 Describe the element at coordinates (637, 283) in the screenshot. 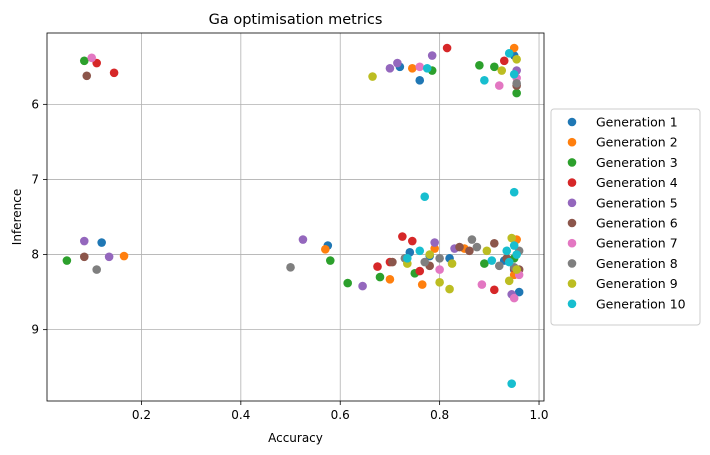

I see `legend-label: Generation 9` at that location.